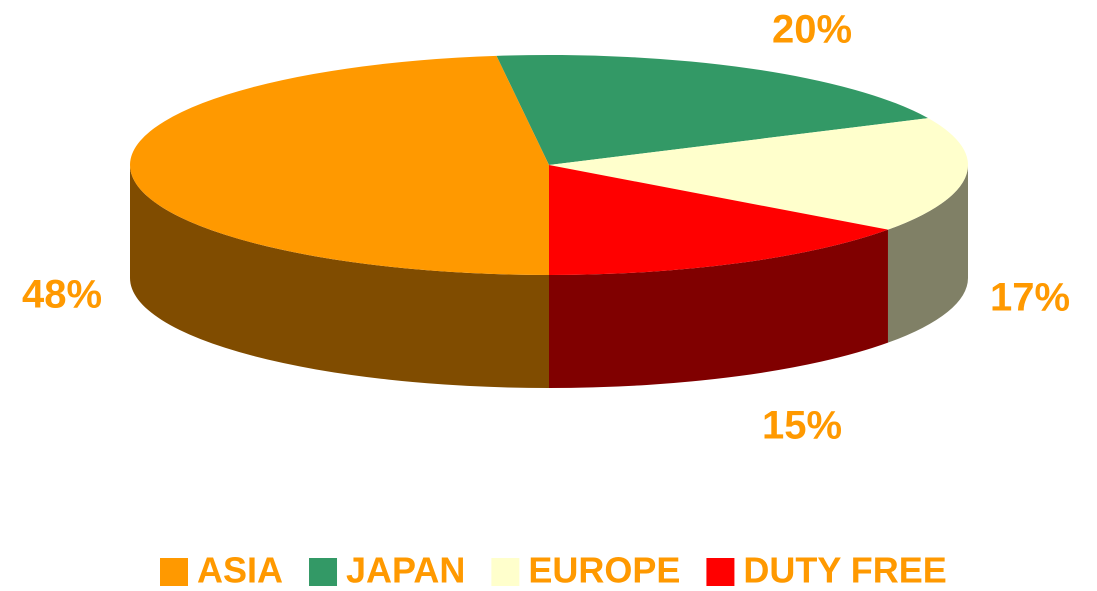  Describe the element at coordinates (844, 570) in the screenshot. I see `legend-label: DUTY FREE` at that location.